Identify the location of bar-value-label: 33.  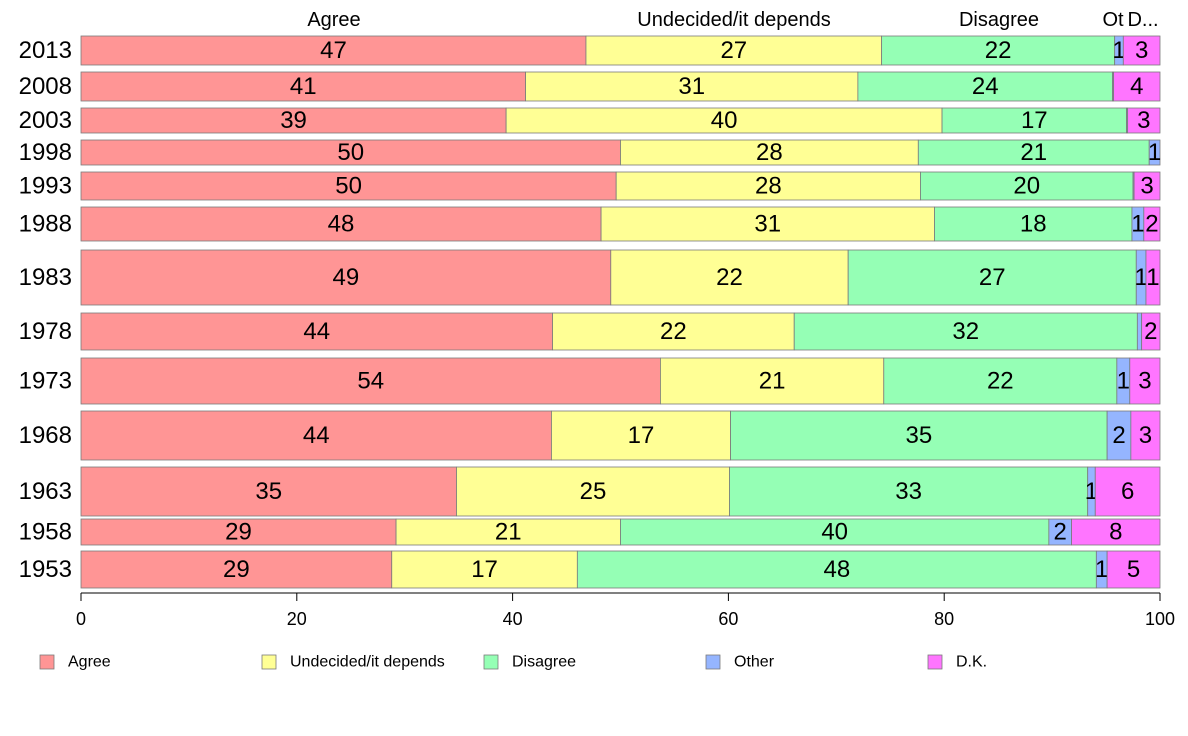
(908, 491).